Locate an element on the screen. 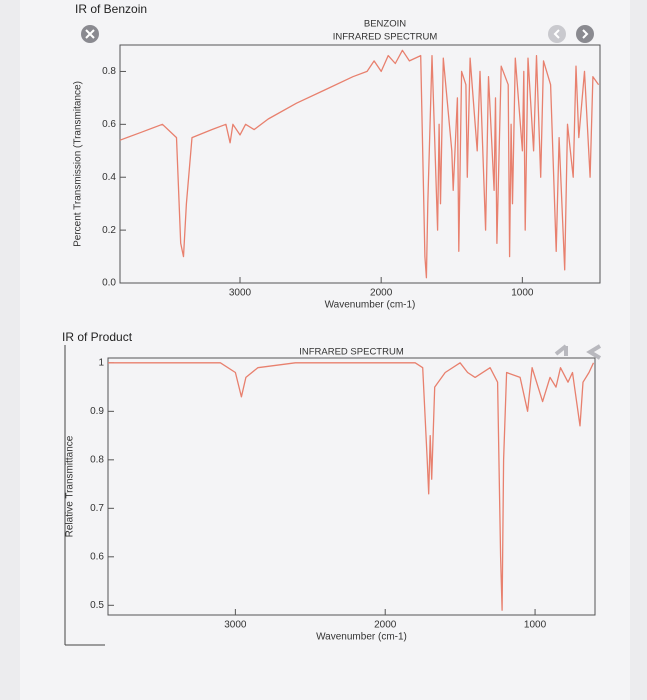  y-tick-label: 0.7 is located at coordinates (97, 508).